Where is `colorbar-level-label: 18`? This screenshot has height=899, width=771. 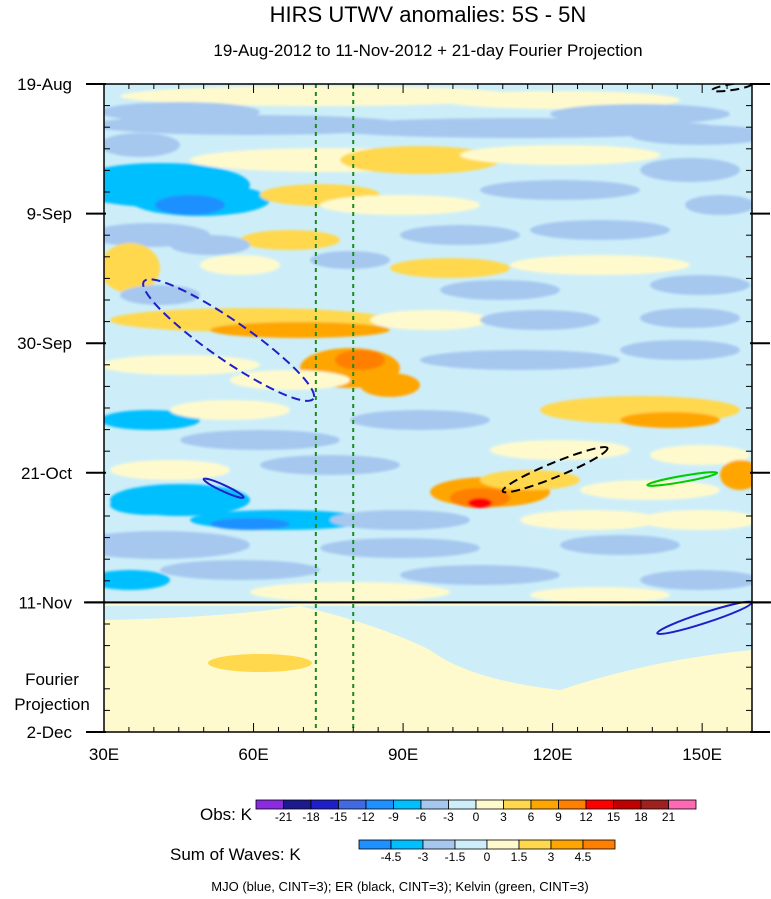
colorbar-level-label: 18 is located at coordinates (641, 817).